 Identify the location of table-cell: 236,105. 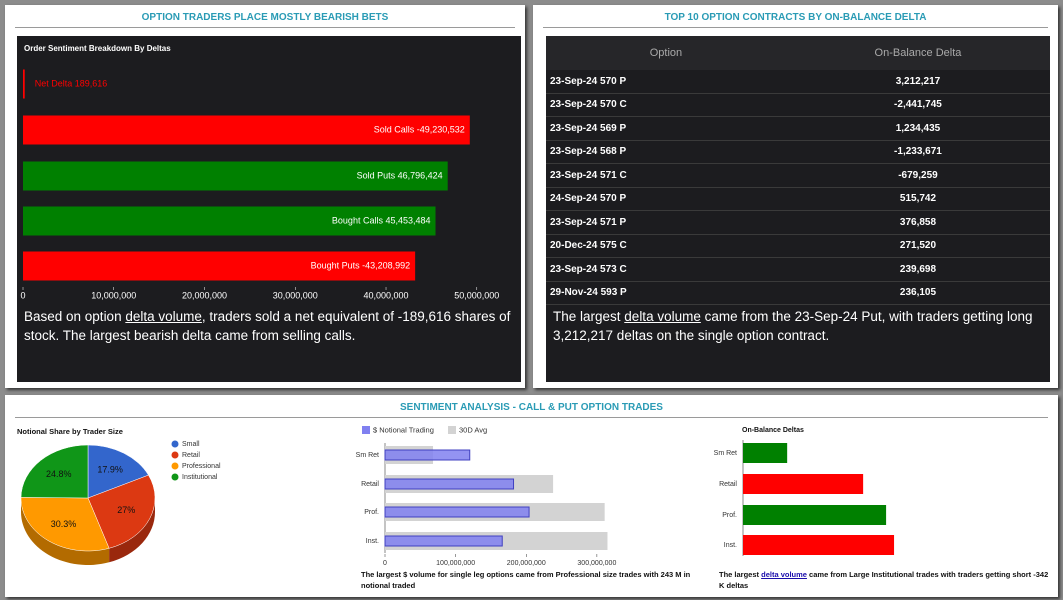
(917, 293).